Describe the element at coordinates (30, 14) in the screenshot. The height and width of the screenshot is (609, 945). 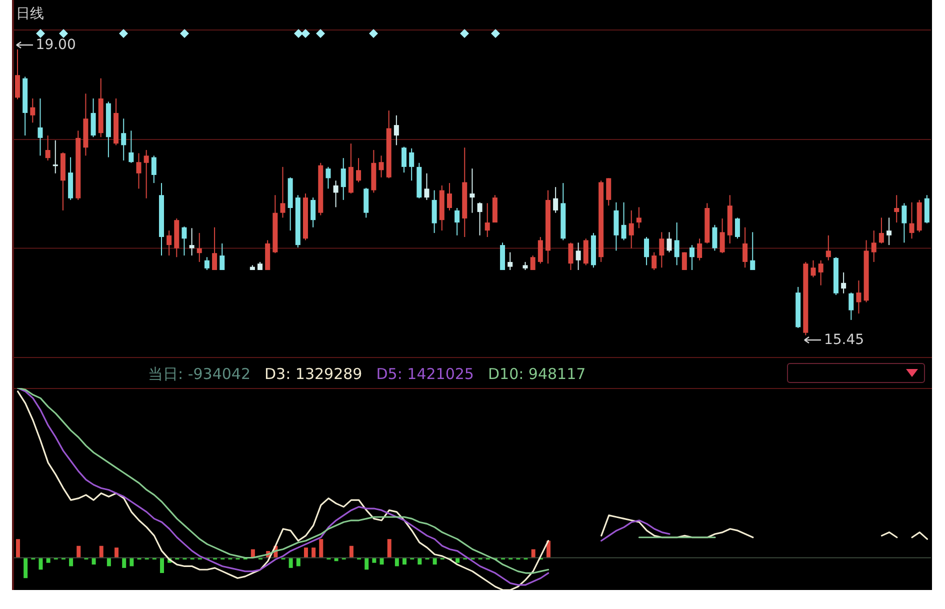
I see `chart-title: 日线` at that location.